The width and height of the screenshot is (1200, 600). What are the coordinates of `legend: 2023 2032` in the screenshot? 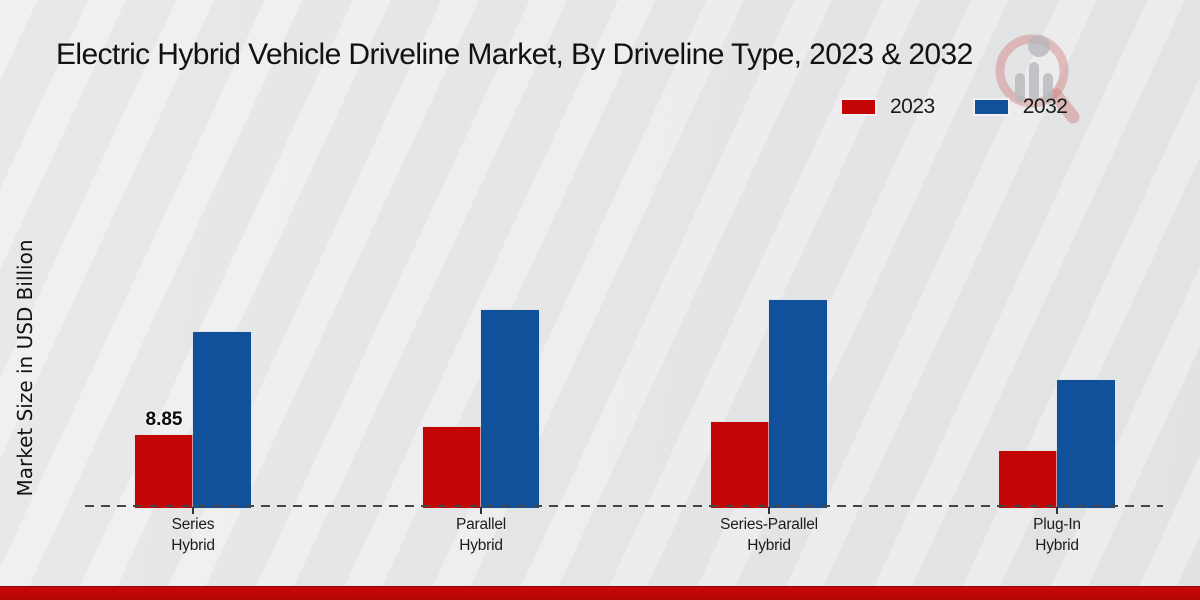 It's located at (954, 107).